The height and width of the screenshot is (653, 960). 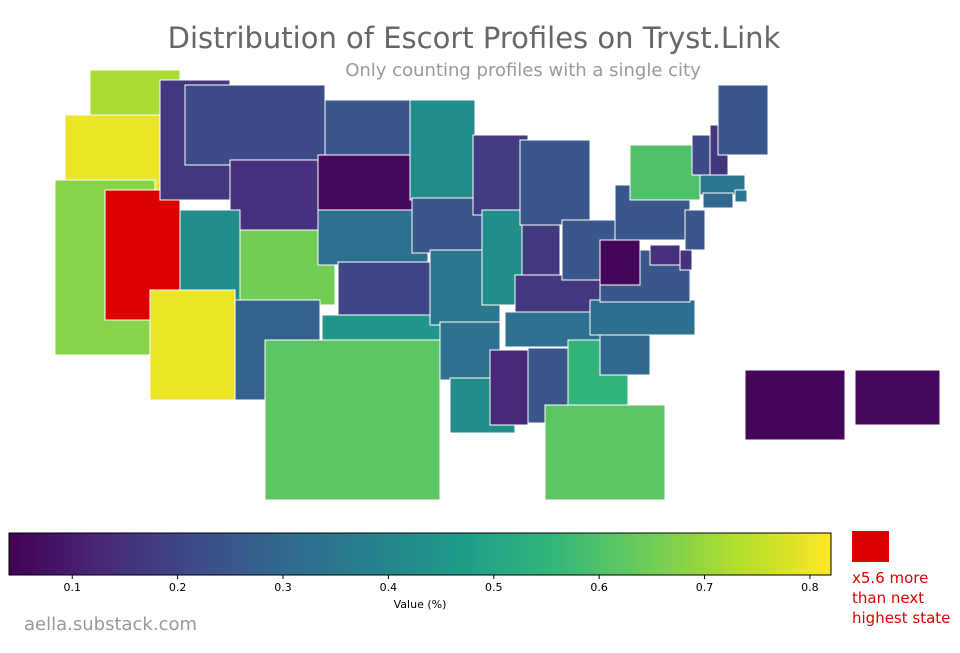 I want to click on colorbar-tick-label: 0.7, so click(x=705, y=587).